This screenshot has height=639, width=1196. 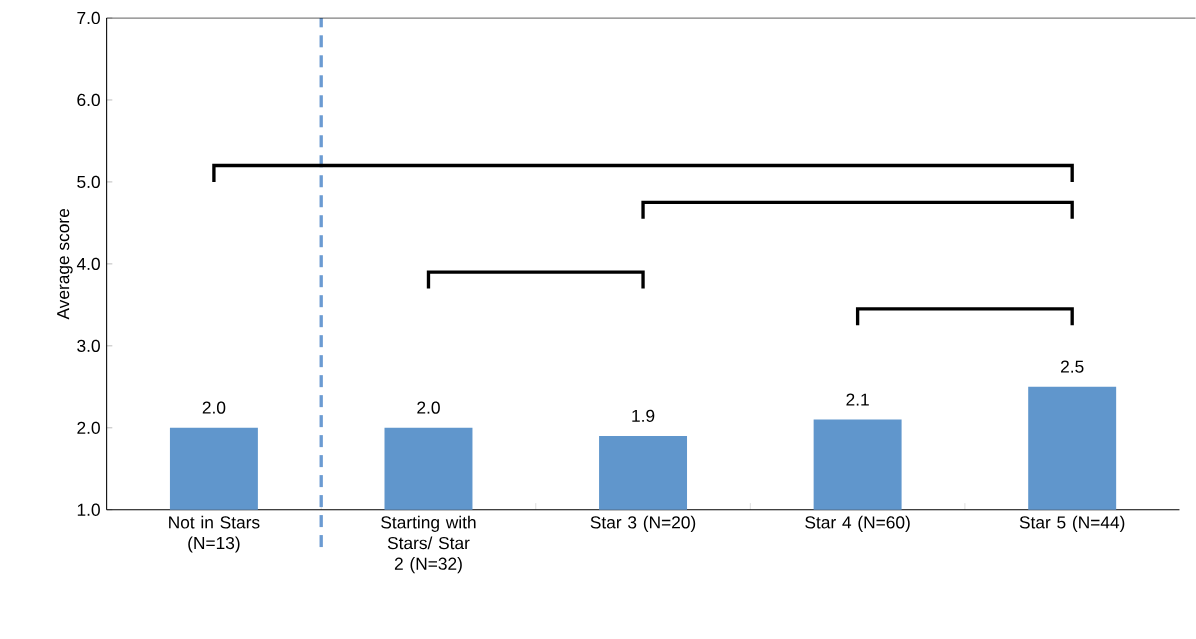 What do you see at coordinates (643, 524) in the screenshot?
I see `x-tick-label: Star 3 (N=20)` at bounding box center [643, 524].